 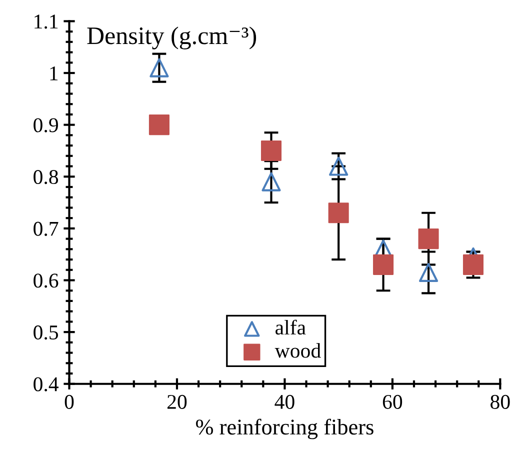 I want to click on y-tick-label: 0.5, so click(x=46, y=332).